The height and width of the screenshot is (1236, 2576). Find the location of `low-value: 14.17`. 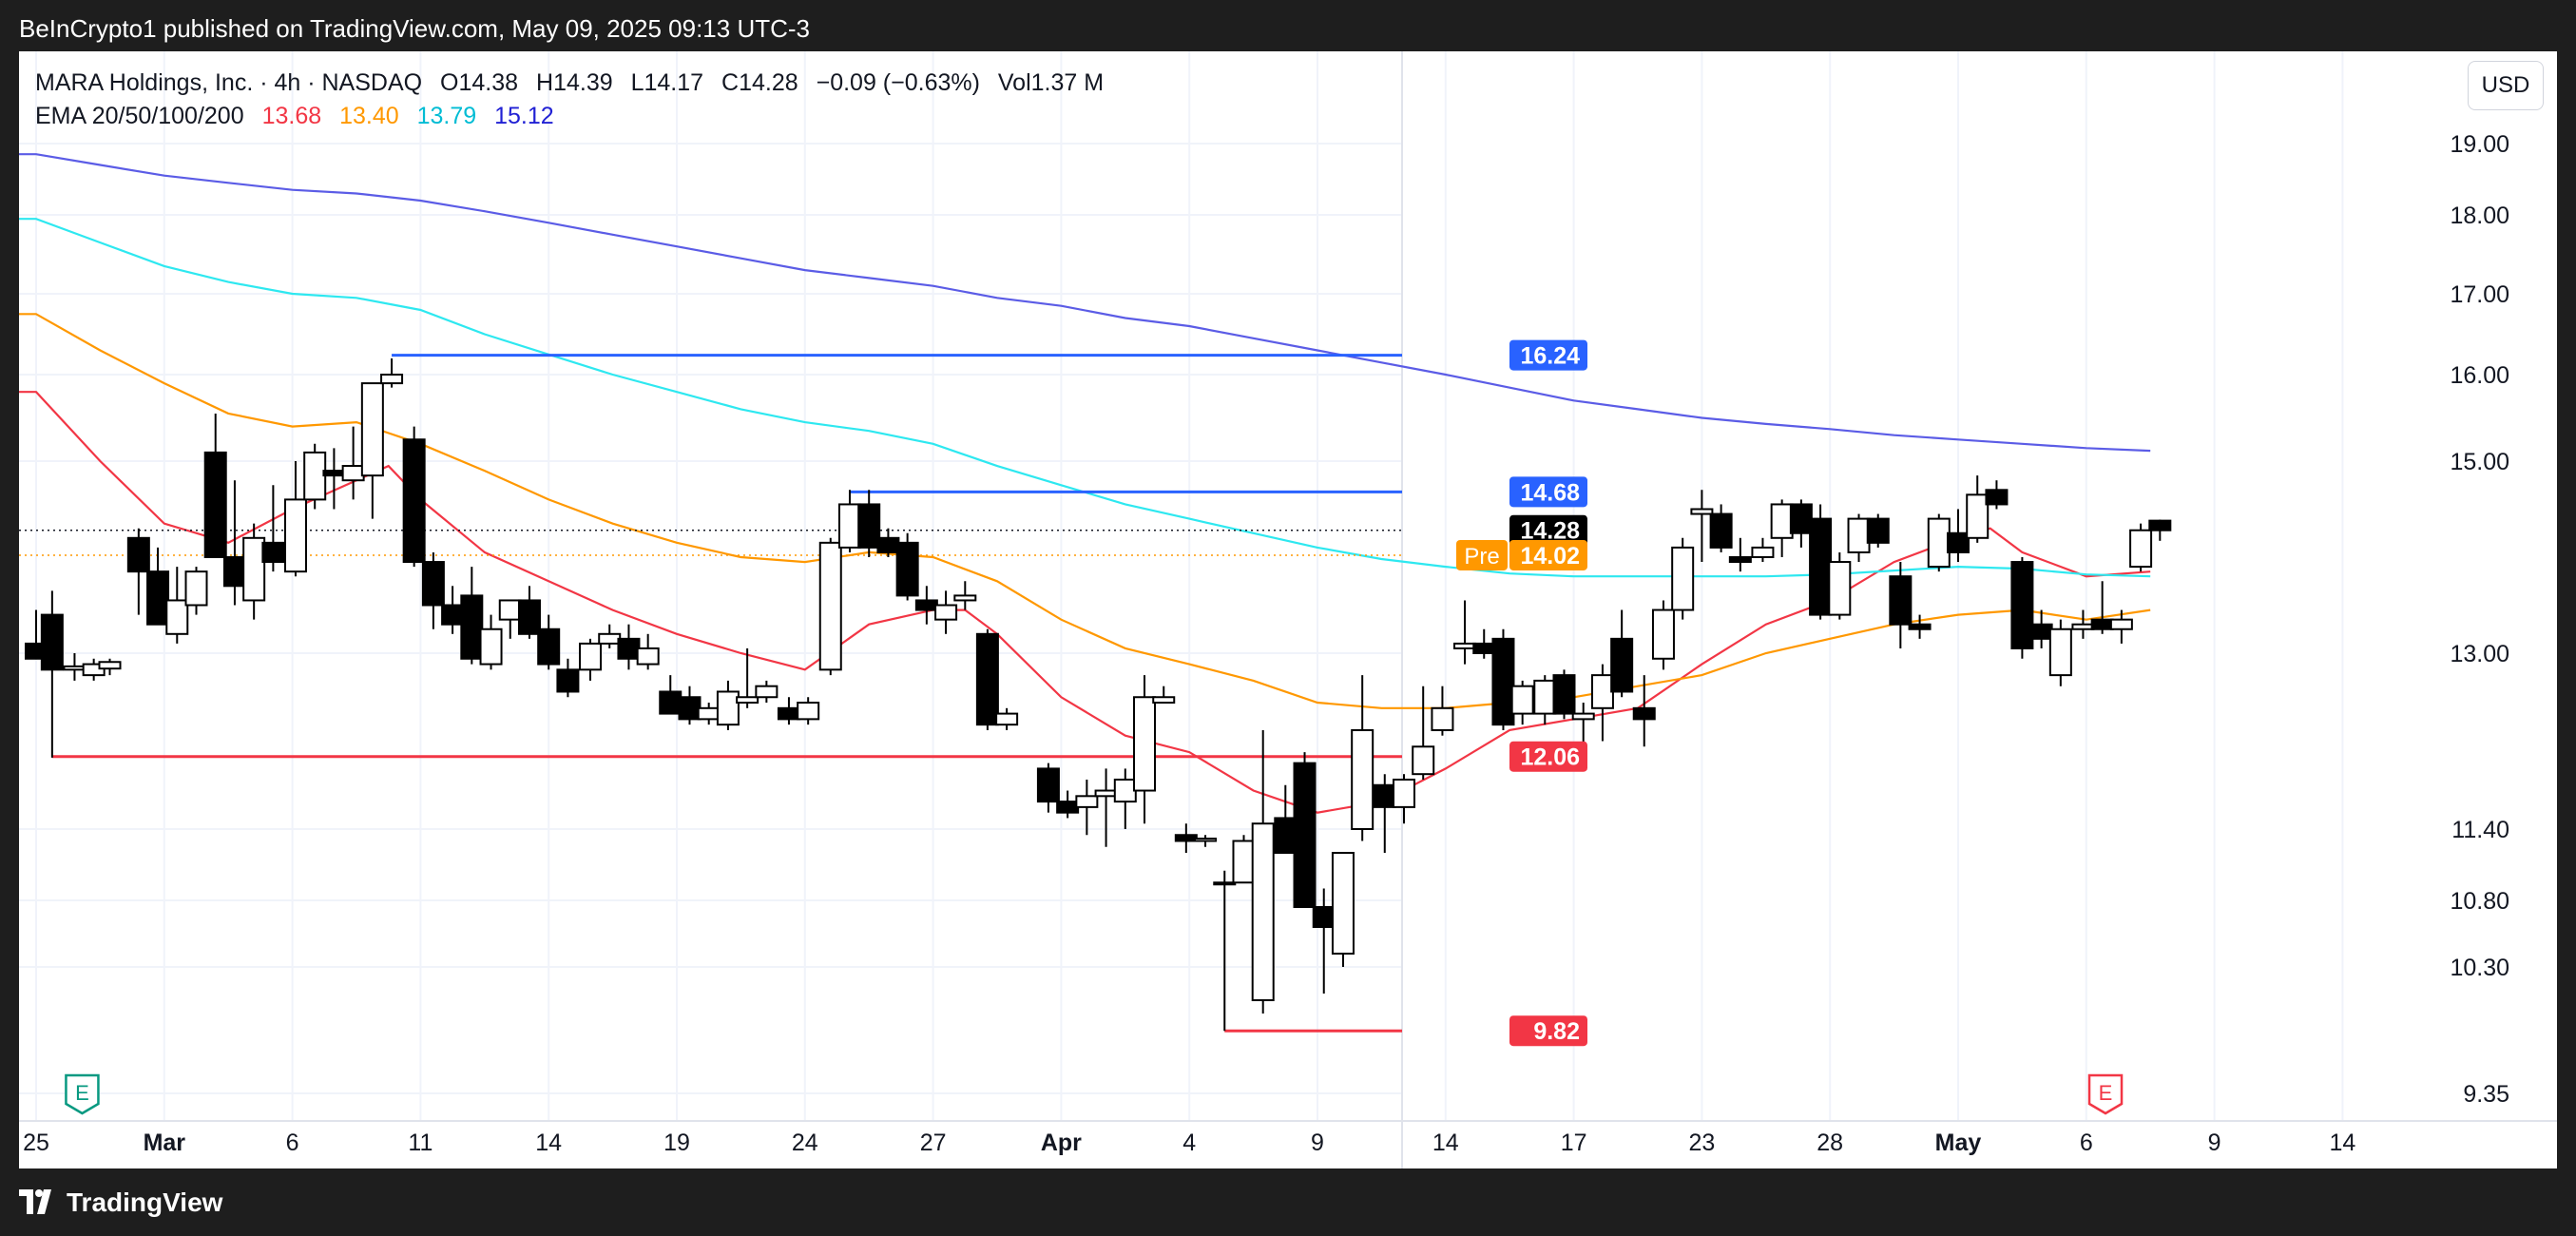

low-value: 14.17 is located at coordinates (674, 82).